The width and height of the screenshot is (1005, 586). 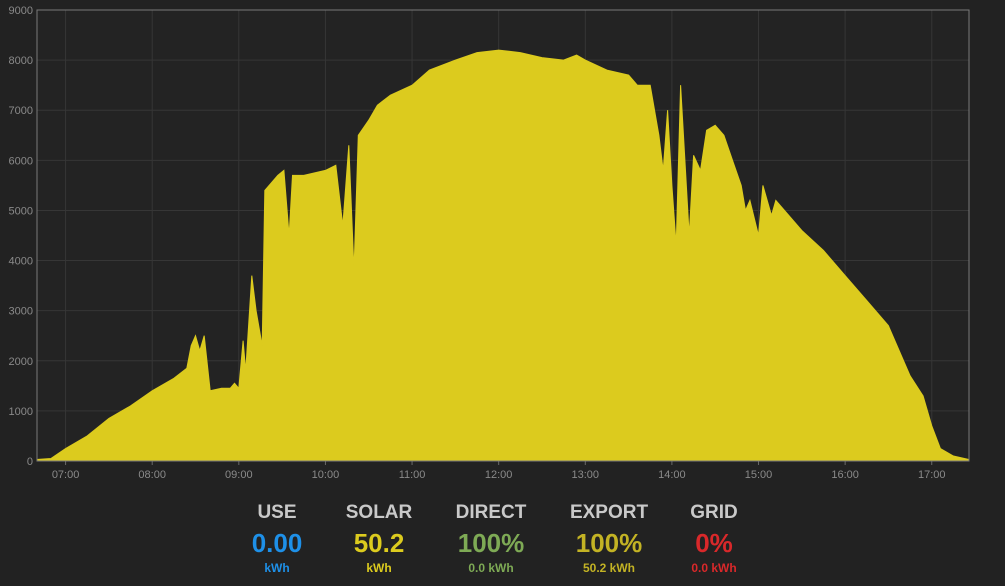 I want to click on stat-solar-label: SOLAR, so click(x=379, y=512).